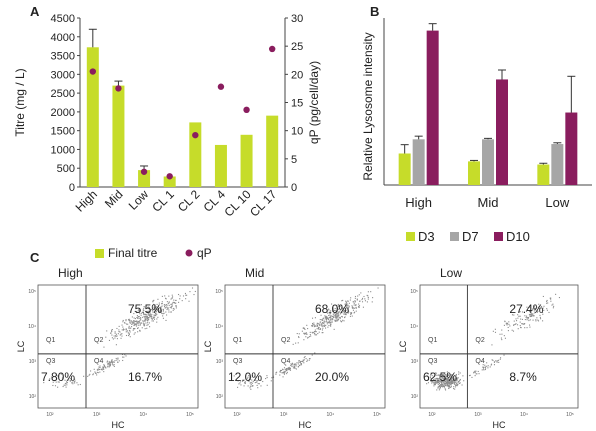 The image size is (596, 431). What do you see at coordinates (114, 199) in the screenshot?
I see `category-label: Mid` at bounding box center [114, 199].